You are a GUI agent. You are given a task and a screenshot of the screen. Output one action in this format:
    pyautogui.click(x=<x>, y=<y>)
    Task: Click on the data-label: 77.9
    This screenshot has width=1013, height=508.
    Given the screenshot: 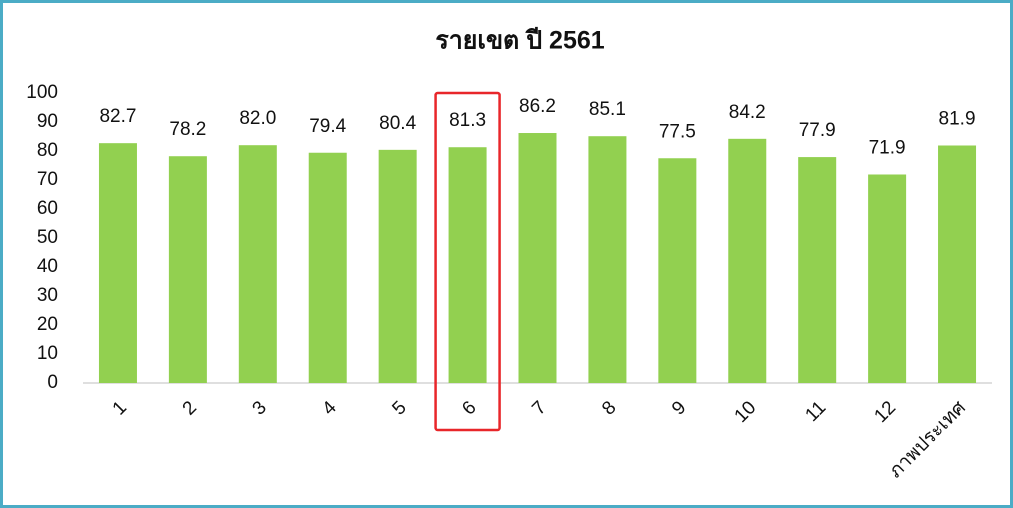 What is the action you would take?
    pyautogui.click(x=817, y=130)
    